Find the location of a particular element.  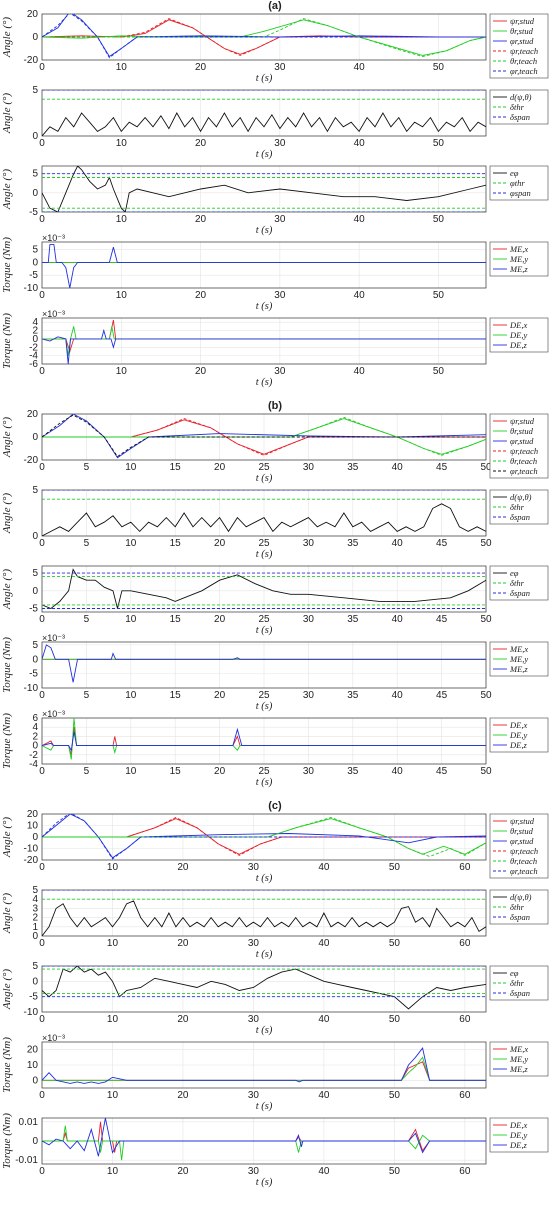

axes-frame is located at coordinates (264, 265).